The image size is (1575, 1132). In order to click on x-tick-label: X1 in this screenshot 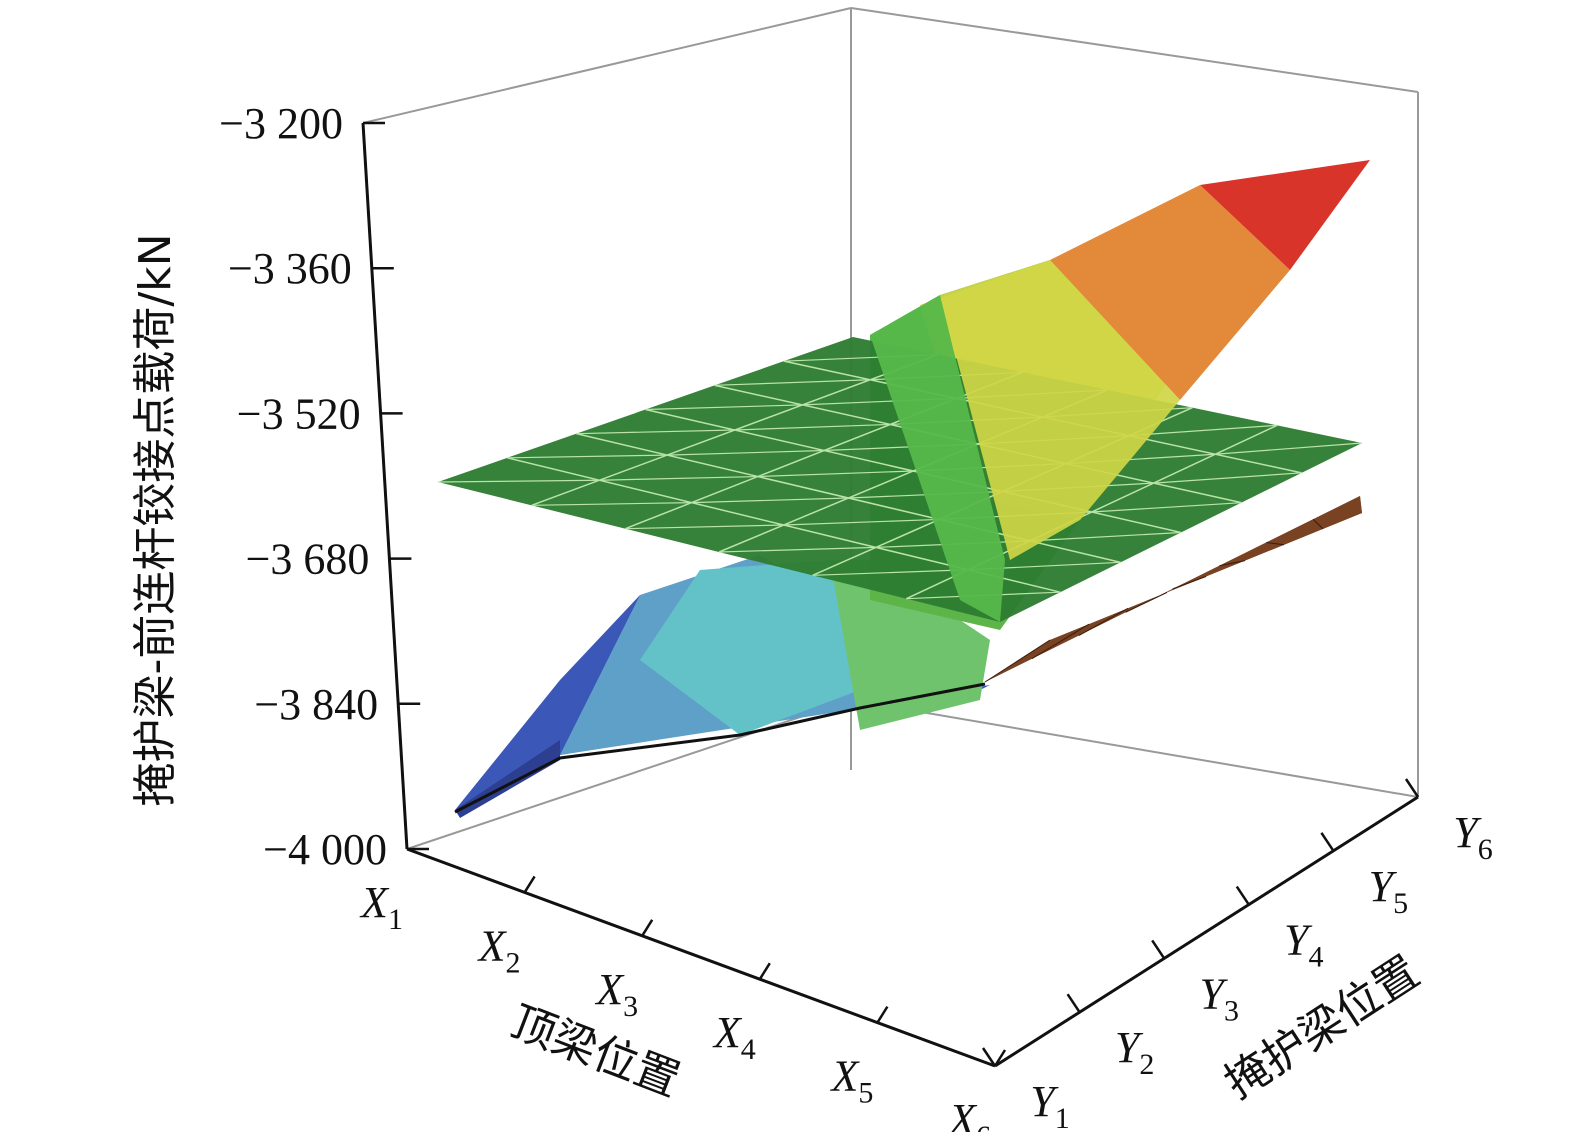, I will do `click(381, 907)`.